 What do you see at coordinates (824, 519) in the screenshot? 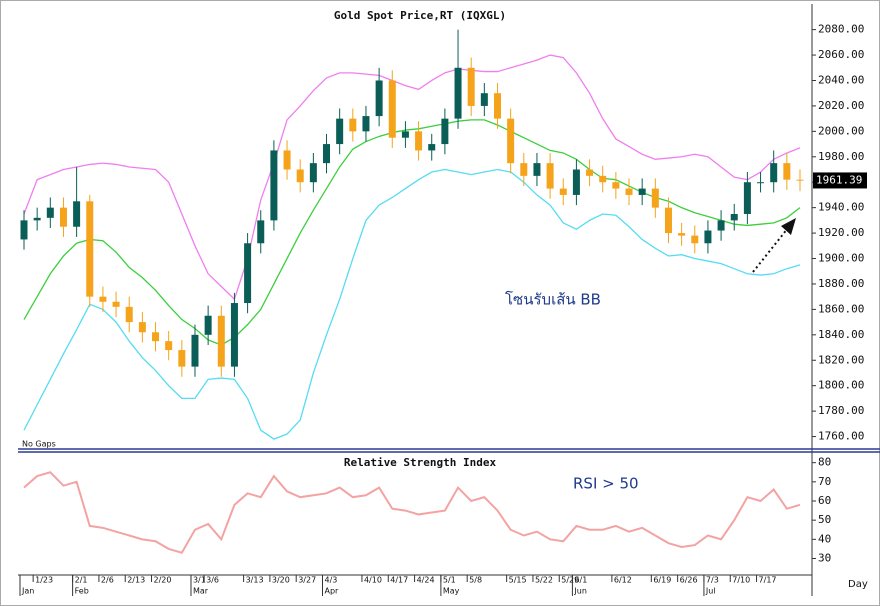
I see `y-tick-label: 50` at bounding box center [824, 519].